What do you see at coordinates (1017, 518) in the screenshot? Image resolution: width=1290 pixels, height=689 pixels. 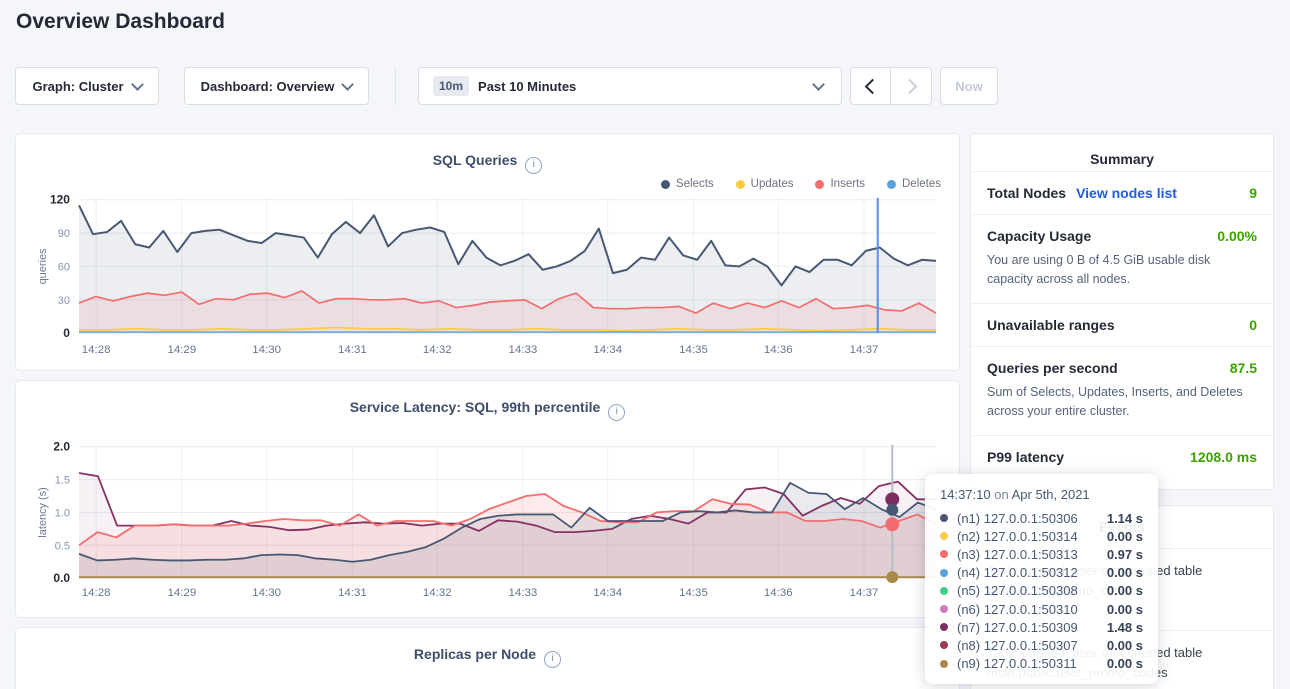 I see `tooltip-node-label: (n1) 127.0.0.1:50306` at bounding box center [1017, 518].